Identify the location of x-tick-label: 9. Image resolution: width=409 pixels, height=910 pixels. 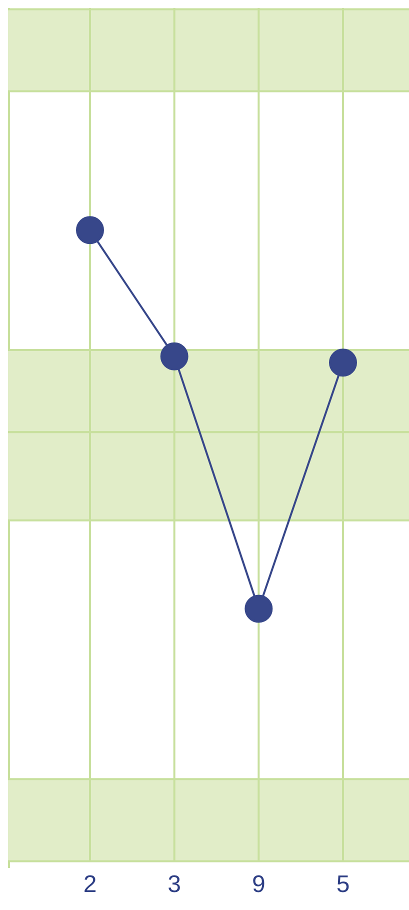
(259, 884).